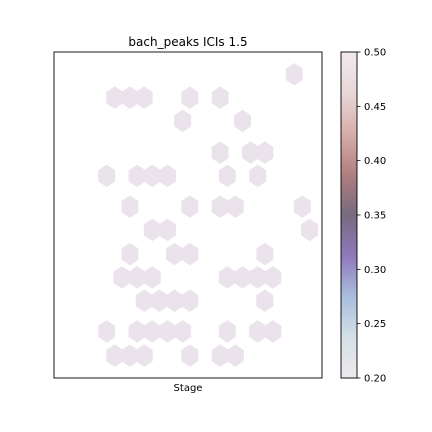 This screenshot has width=432, height=432. Describe the element at coordinates (375, 324) in the screenshot. I see `colorbar-tick-label: 0.25` at that location.